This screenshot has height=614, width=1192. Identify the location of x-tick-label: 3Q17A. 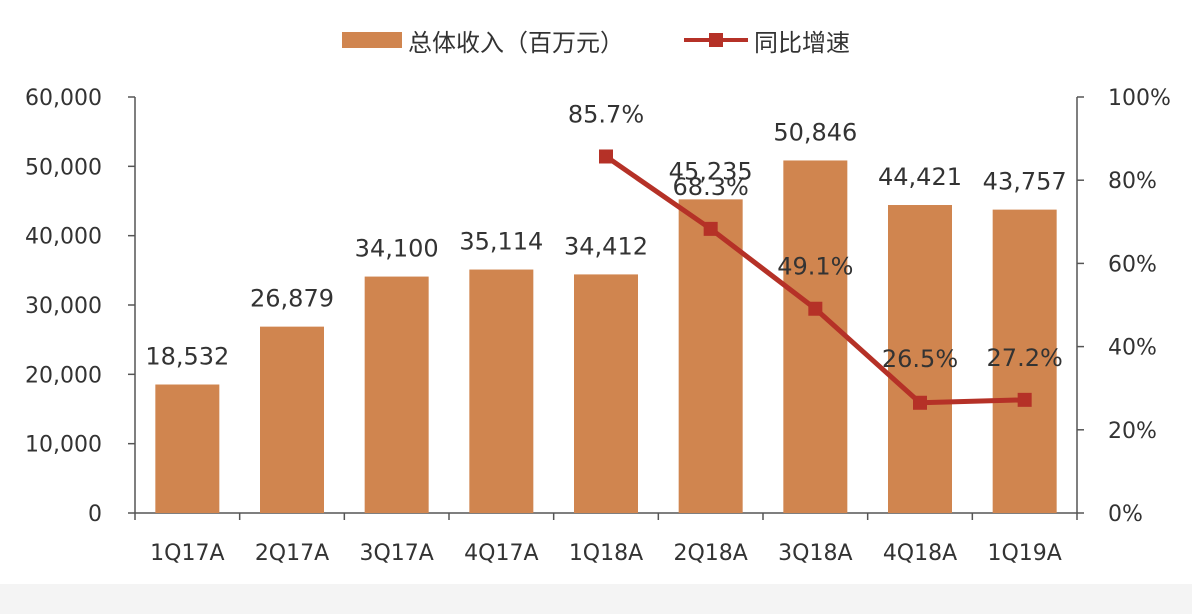
(396, 553).